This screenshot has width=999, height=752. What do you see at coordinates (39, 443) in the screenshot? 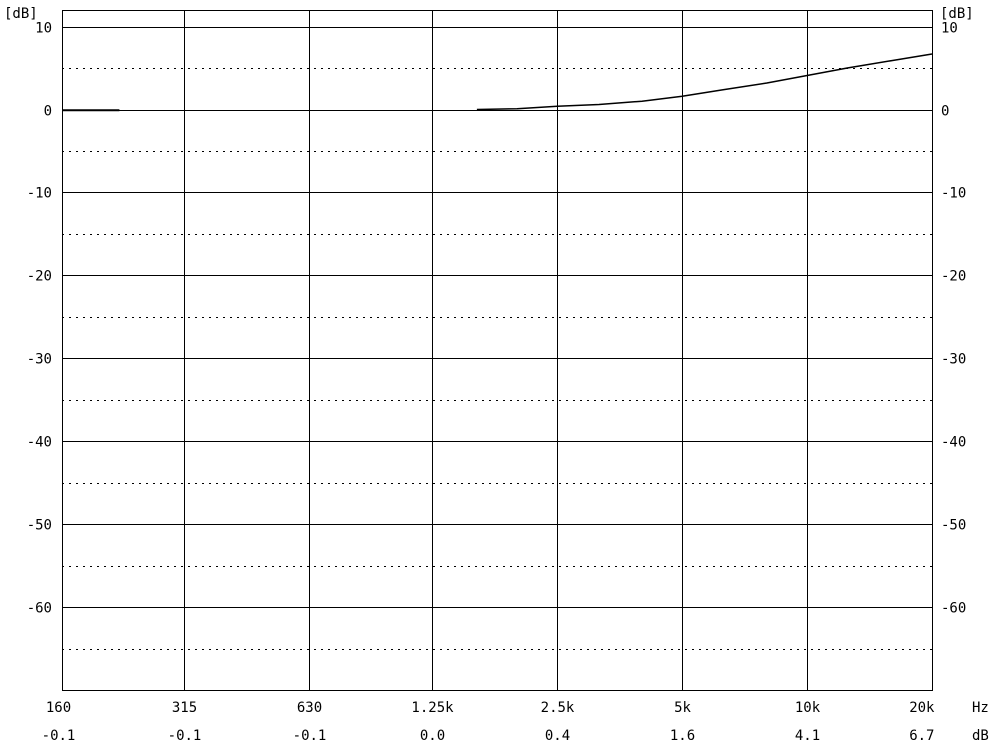
I see `y-tick-label-left: -40` at bounding box center [39, 443].